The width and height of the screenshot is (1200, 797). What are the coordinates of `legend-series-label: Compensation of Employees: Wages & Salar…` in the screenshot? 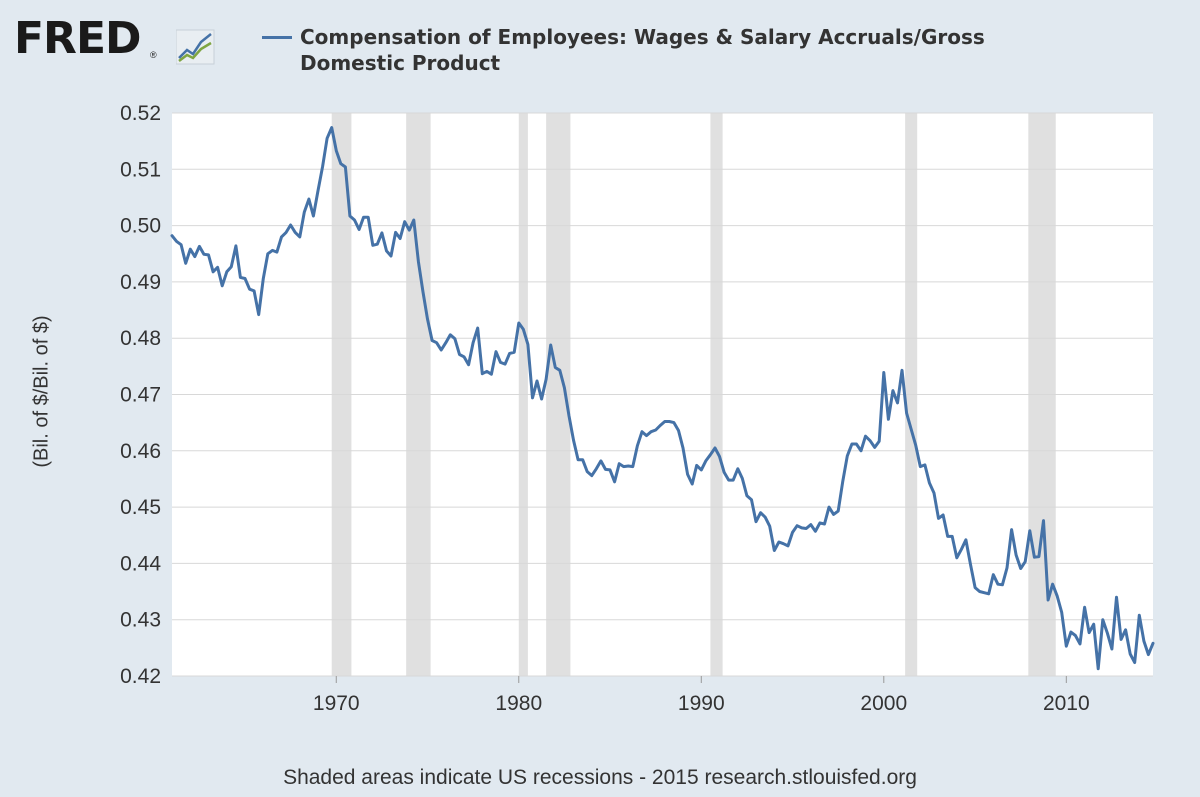 It's located at (642, 50).